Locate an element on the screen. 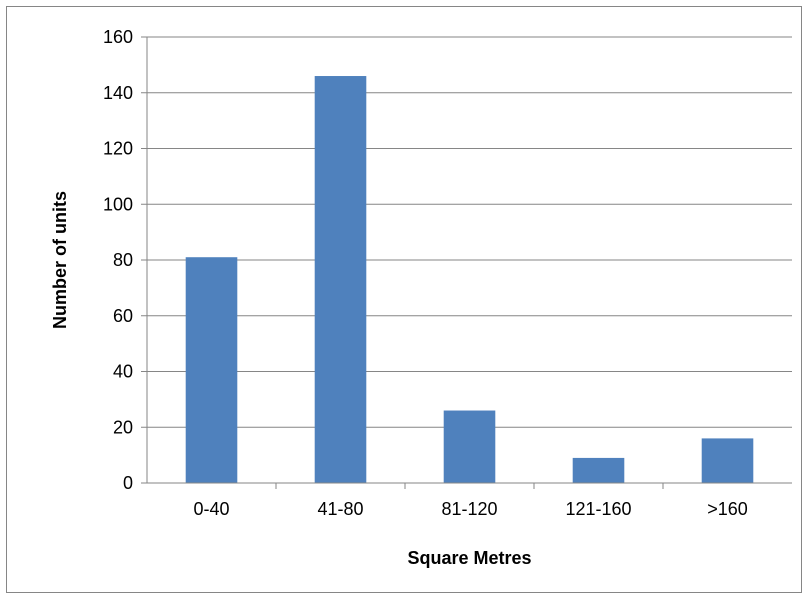  y-tick-label: 100 is located at coordinates (118, 204).